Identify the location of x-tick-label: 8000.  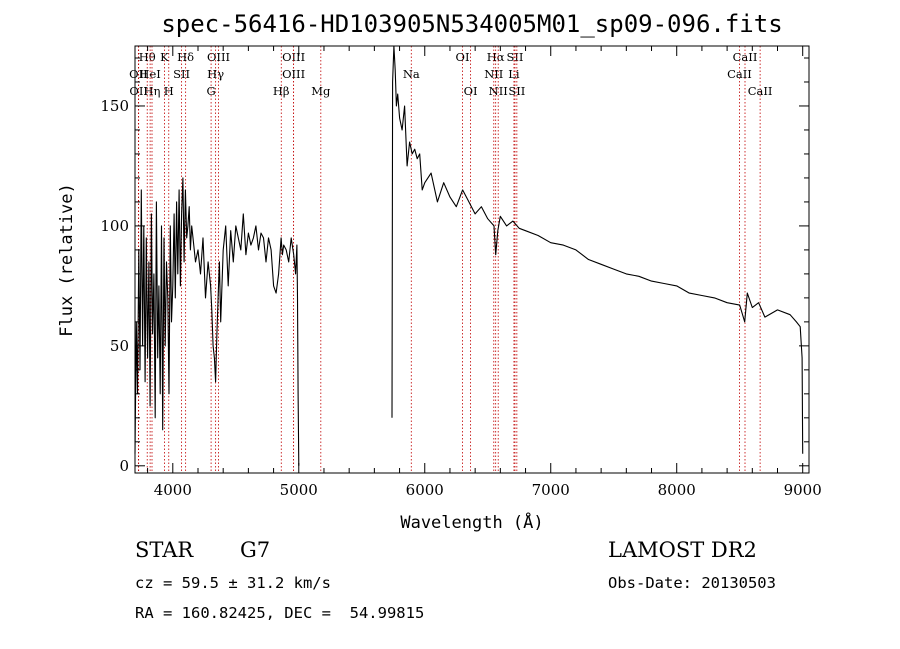
(677, 490).